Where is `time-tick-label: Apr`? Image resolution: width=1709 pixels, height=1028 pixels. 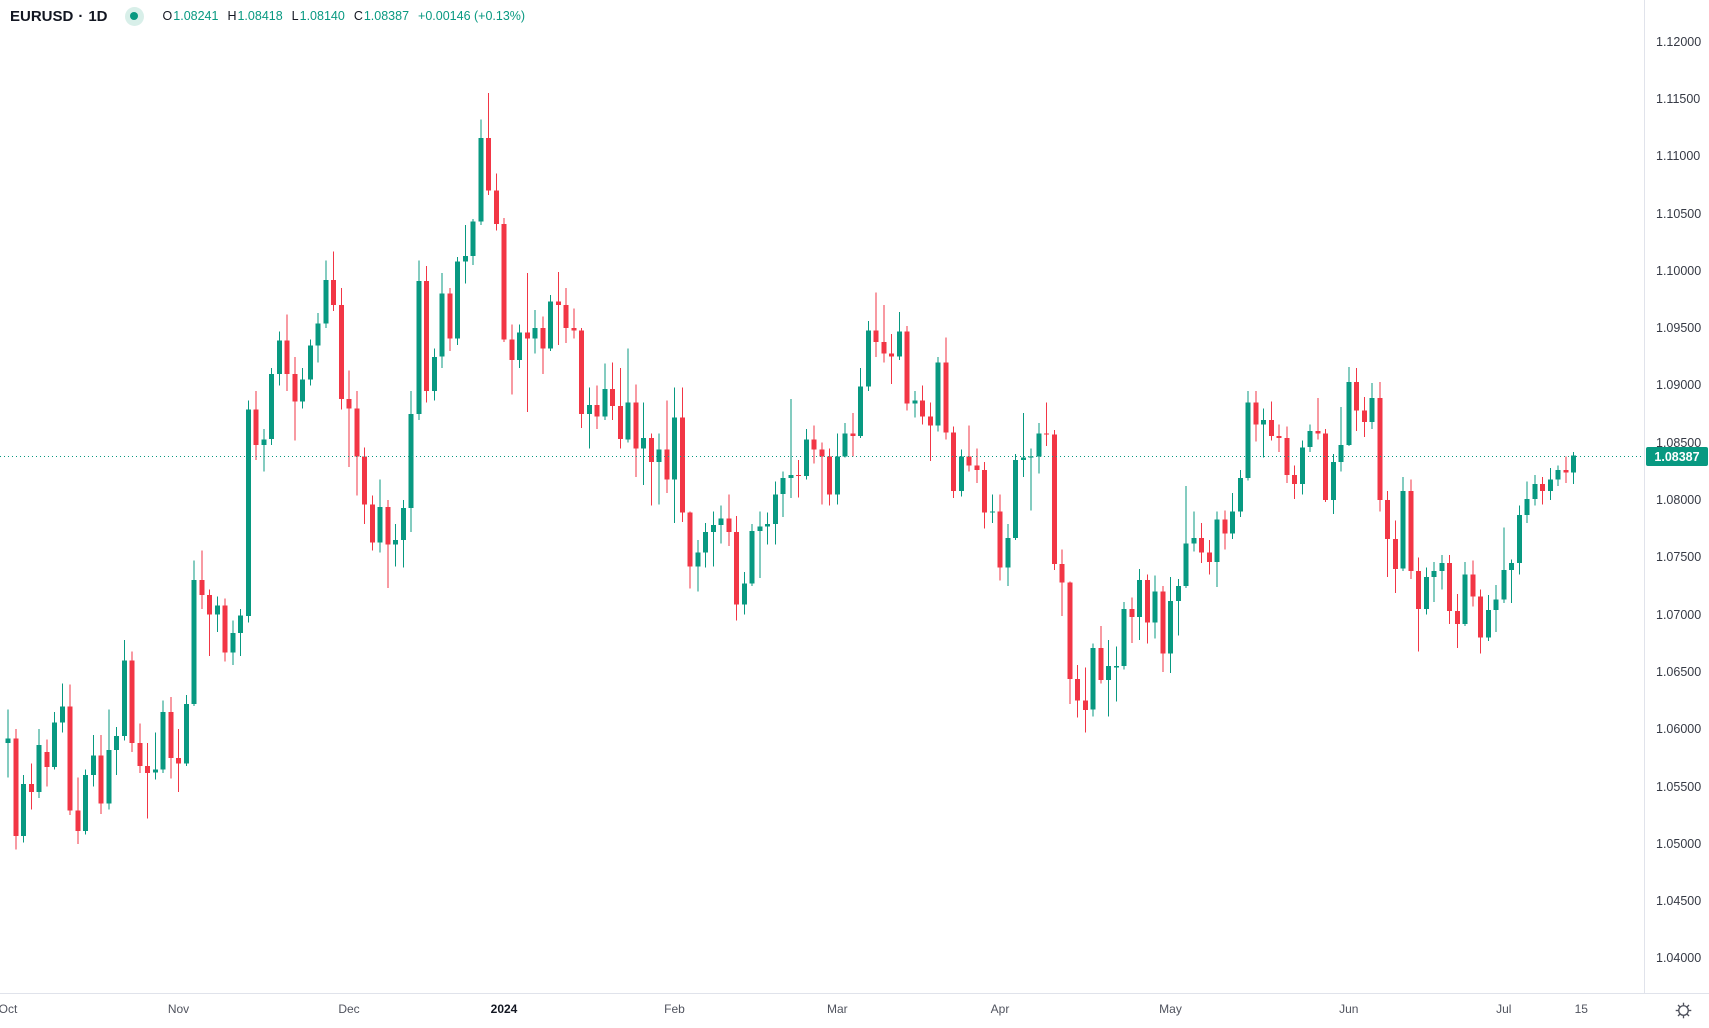
time-tick-label: Apr is located at coordinates (1000, 1009).